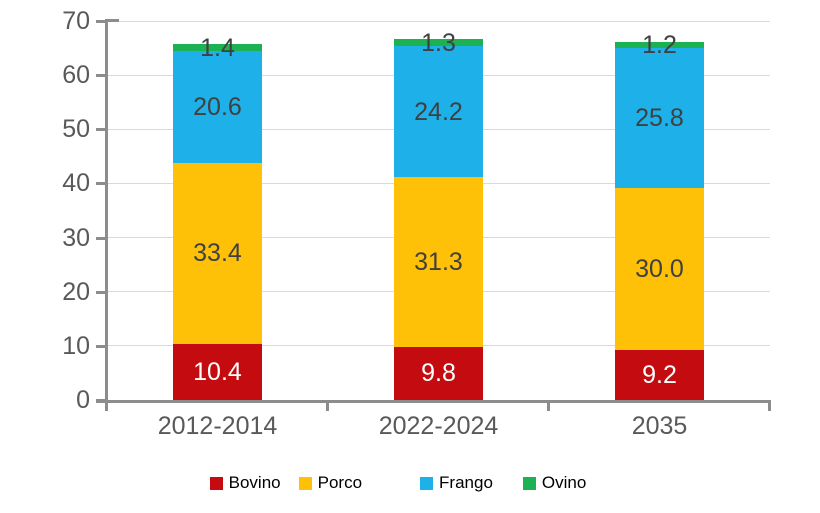 This screenshot has height=513, width=820. I want to click on legend-item-bovino: Bovino, so click(245, 483).